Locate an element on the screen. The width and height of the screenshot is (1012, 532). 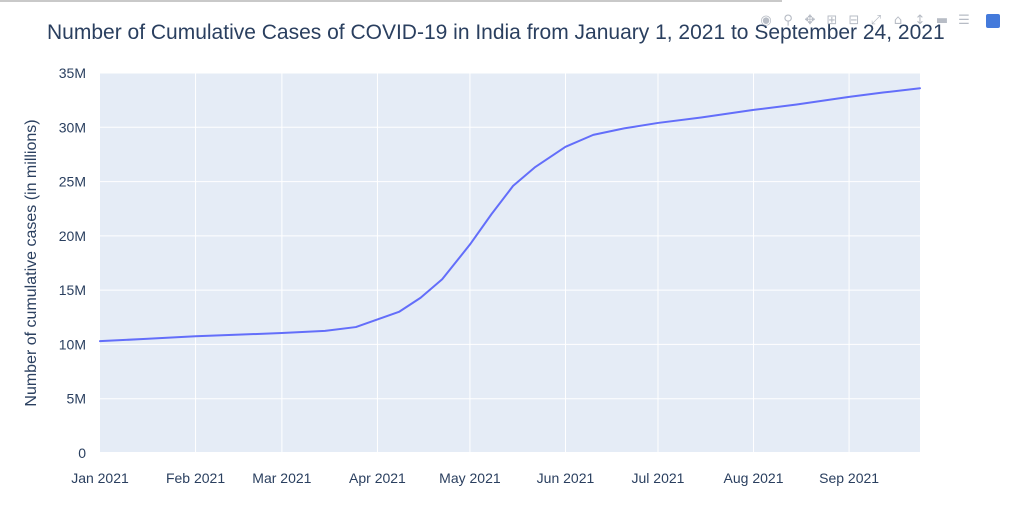
x-tick-label: Apr 2021 is located at coordinates (377, 478).